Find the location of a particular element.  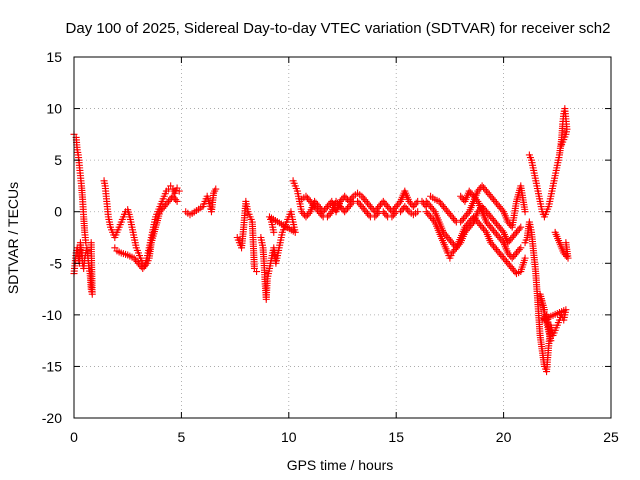

x-tick-label: 10 is located at coordinates (289, 437).